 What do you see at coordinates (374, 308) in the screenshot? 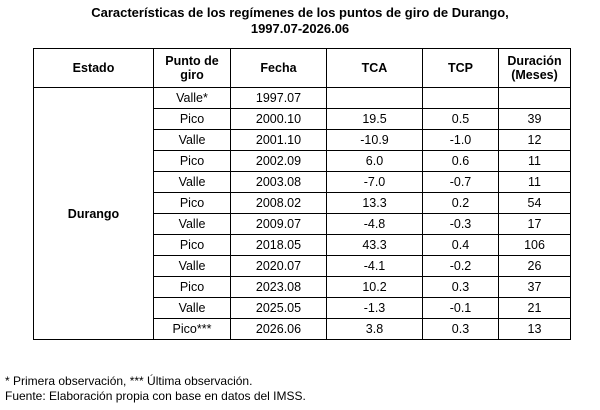
I see `cell-tca: -1.3` at bounding box center [374, 308].